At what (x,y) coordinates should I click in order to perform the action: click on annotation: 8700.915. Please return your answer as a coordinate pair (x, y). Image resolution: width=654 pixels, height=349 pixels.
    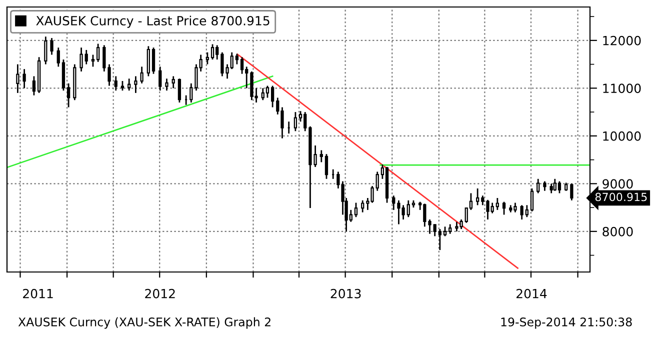
    Looking at the image, I should click on (621, 197).